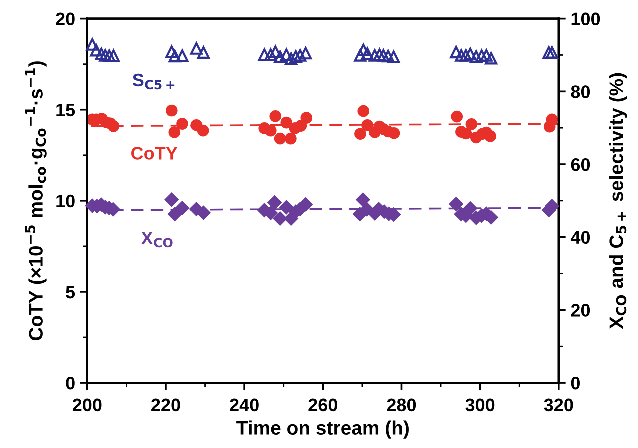  Describe the element at coordinates (580, 310) in the screenshot. I see `y2-tick-label: 20` at that location.